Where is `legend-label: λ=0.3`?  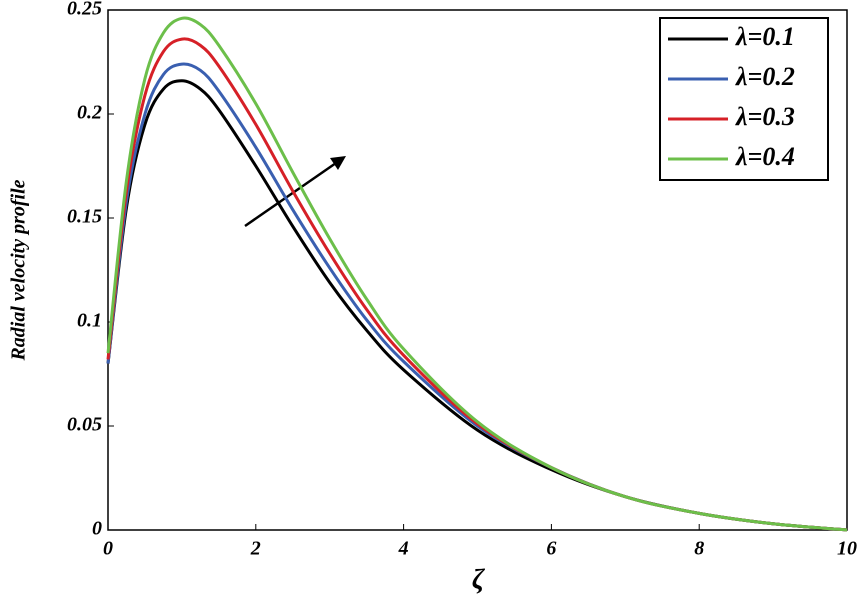
legend-label: λ=0.3 is located at coordinates (765, 116).